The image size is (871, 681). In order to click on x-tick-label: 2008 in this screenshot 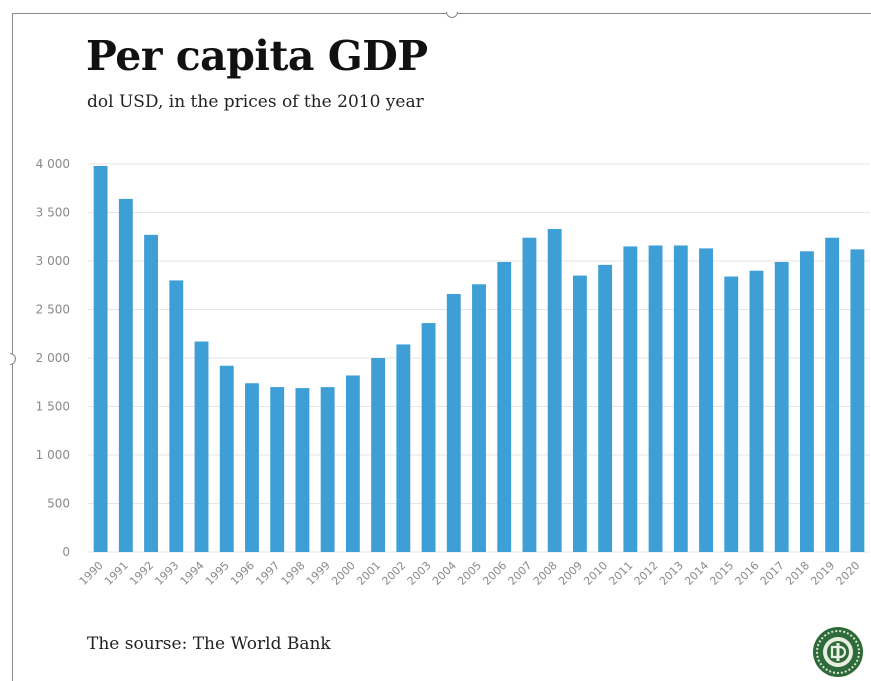, I will do `click(545, 573)`.